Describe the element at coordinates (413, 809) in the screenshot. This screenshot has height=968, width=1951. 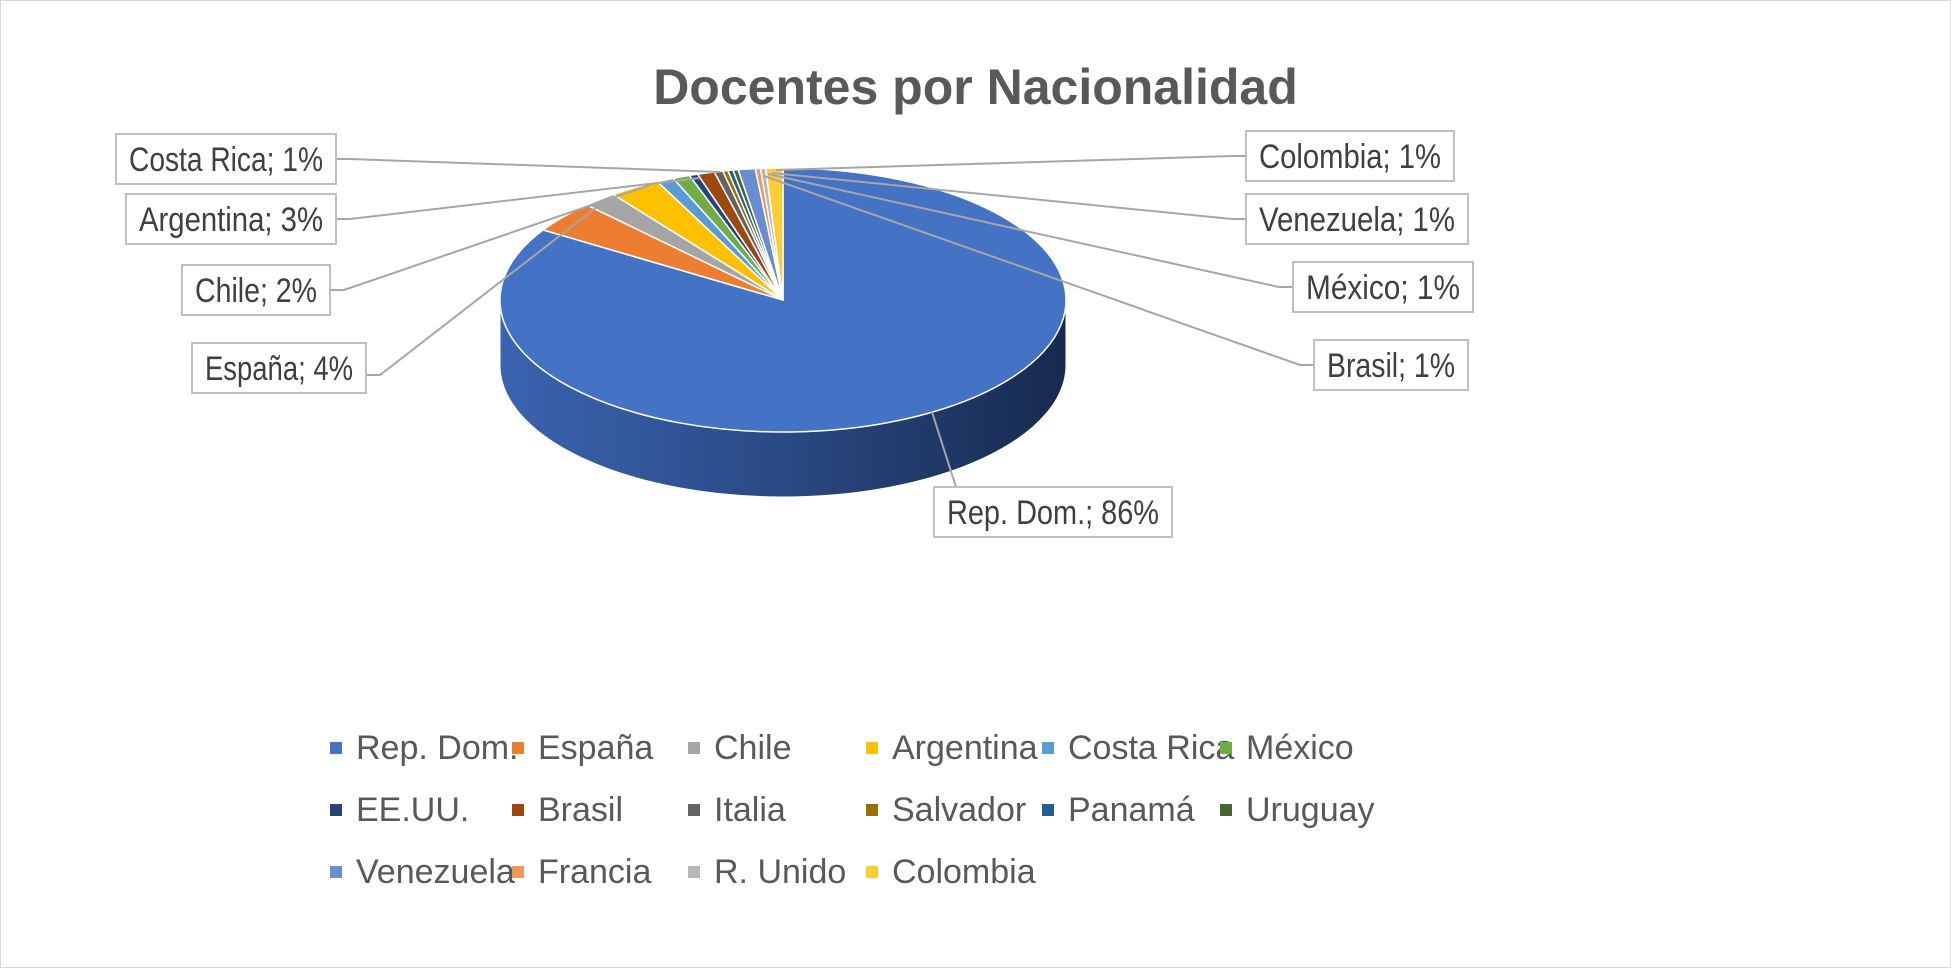
I see `legend-label: EE.UU.` at that location.